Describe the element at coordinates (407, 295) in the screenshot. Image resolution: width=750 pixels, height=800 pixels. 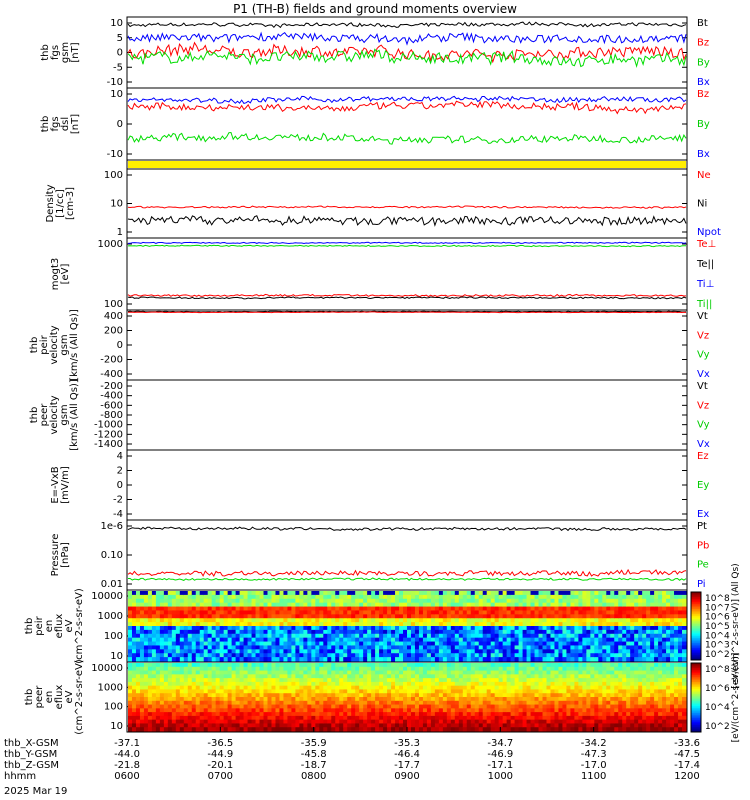
I see `series-line-Te⊥` at that location.